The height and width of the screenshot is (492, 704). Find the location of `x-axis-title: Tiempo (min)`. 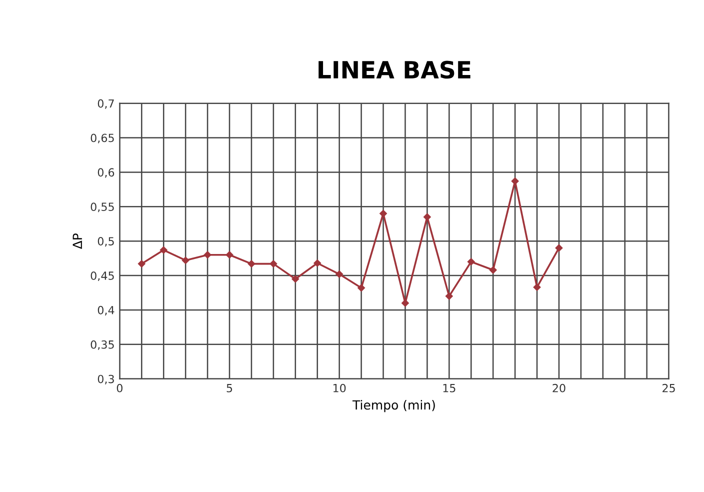

x-axis-title: Tiempo (min) is located at coordinates (393, 406).